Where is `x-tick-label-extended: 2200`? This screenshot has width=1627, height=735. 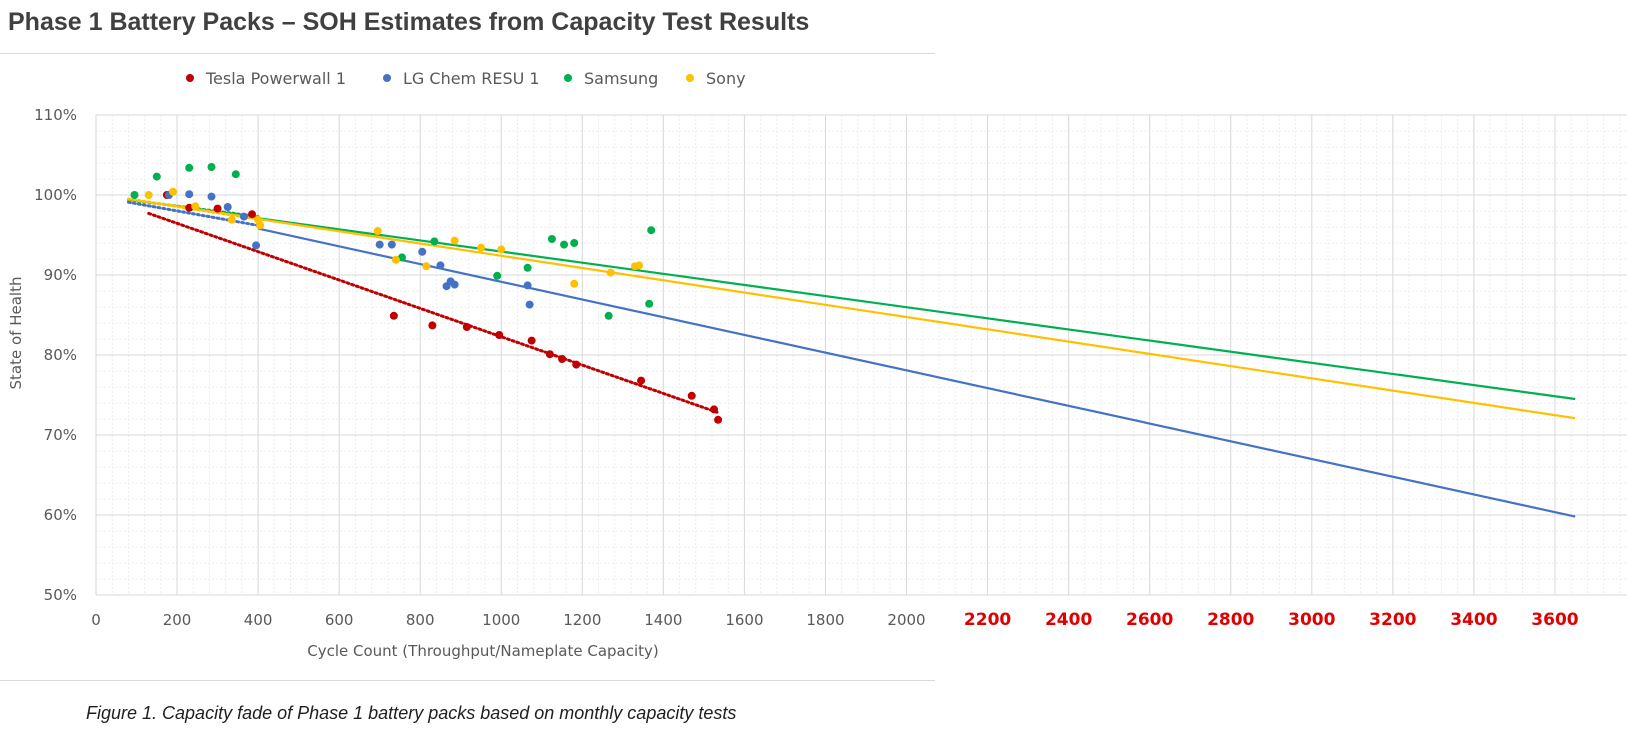
x-tick-label-extended: 2200 is located at coordinates (987, 620).